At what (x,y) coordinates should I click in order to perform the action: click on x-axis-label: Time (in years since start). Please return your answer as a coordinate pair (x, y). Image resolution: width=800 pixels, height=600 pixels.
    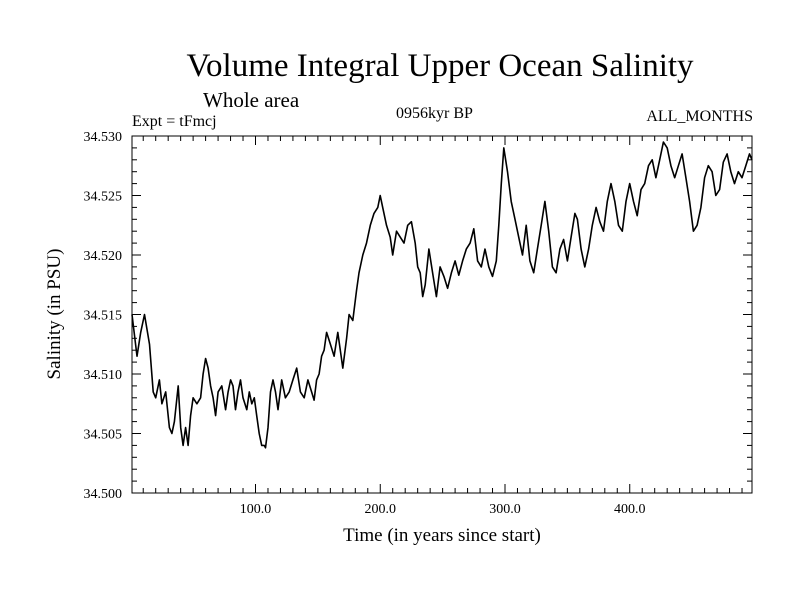
    Looking at the image, I should click on (442, 535).